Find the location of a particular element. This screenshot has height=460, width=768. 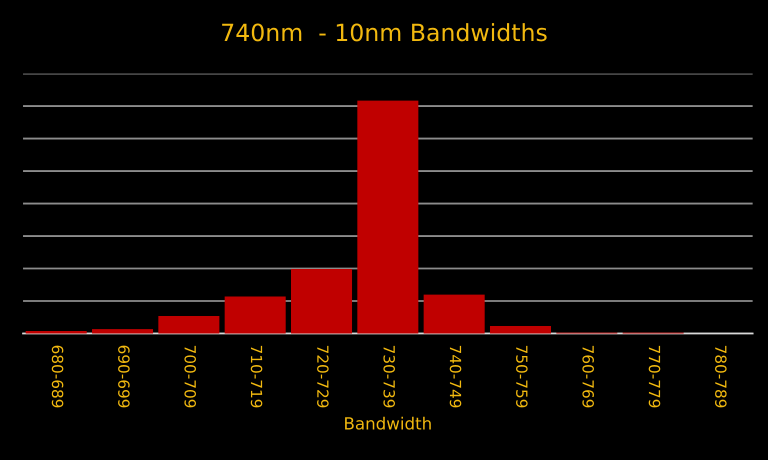

x-tick-label: 690-699 is located at coordinates (124, 377).